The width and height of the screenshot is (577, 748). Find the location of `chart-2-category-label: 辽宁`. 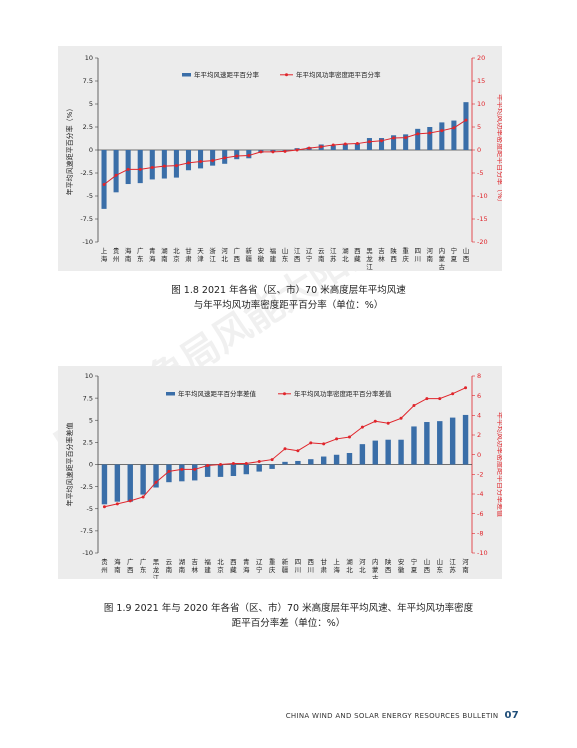

chart-2-category-label: 辽宁 is located at coordinates (259, 566).